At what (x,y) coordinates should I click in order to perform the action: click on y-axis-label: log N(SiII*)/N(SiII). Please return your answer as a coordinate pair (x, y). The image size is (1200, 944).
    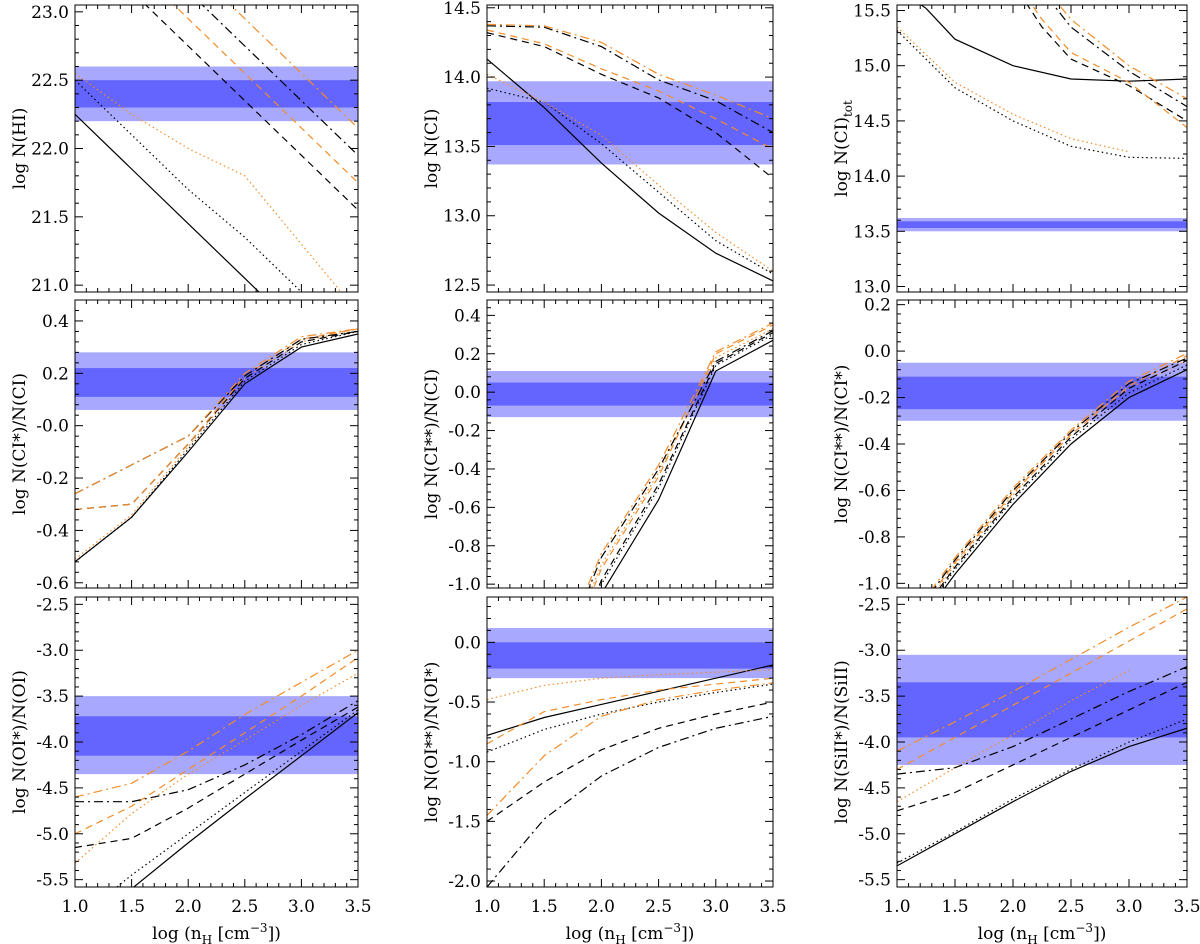
    Looking at the image, I should click on (842, 742).